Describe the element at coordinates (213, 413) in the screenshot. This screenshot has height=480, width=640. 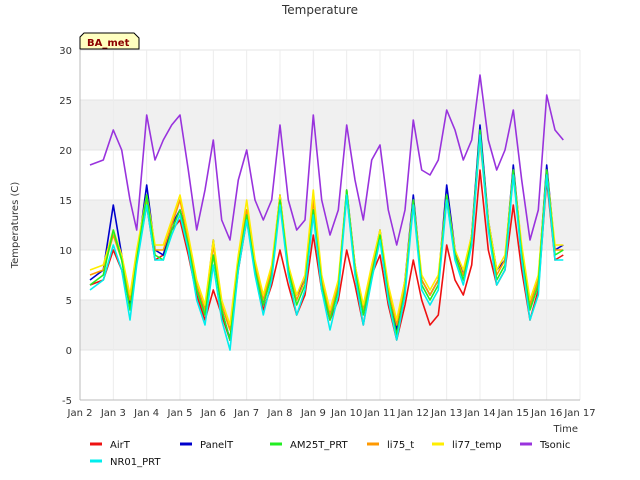
I see `x-tick-label: Jan 6` at that location.